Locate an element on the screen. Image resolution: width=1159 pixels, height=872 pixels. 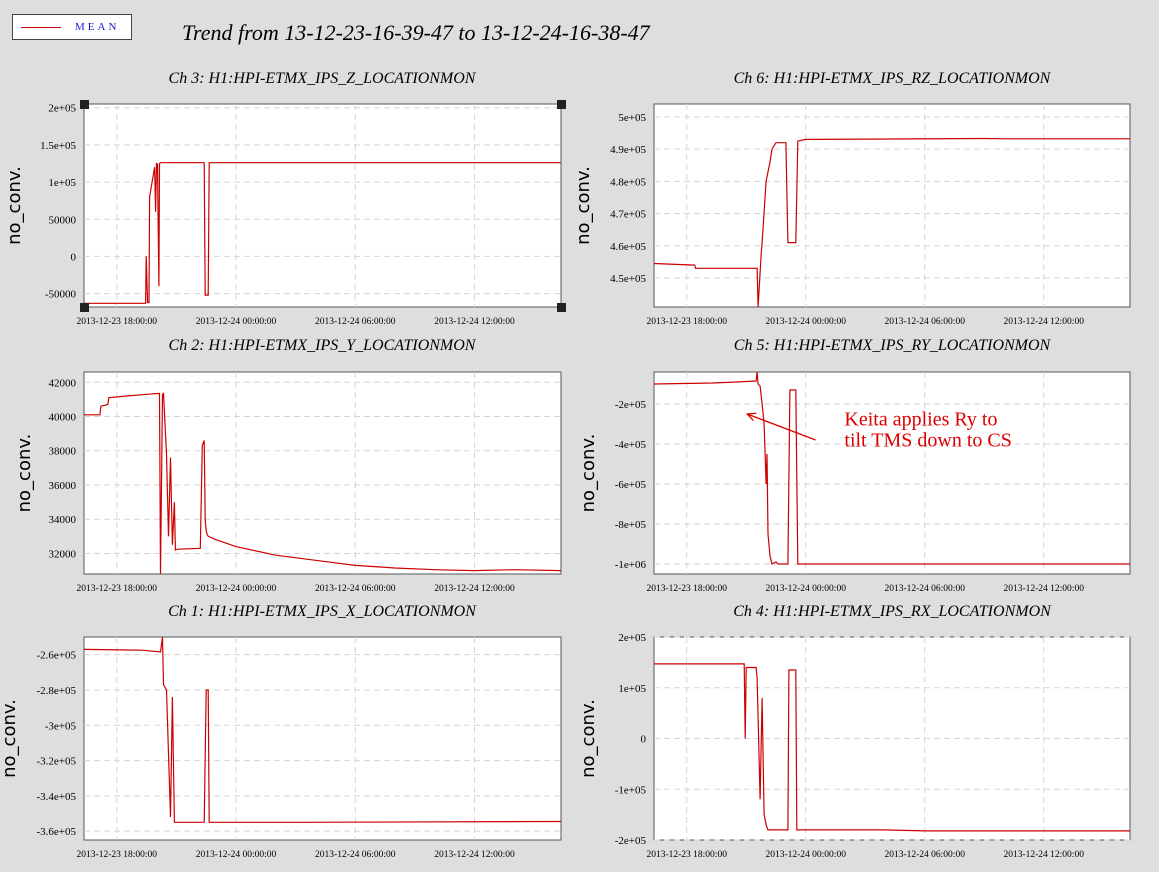
ch5-plot-area is located at coordinates (892, 473).